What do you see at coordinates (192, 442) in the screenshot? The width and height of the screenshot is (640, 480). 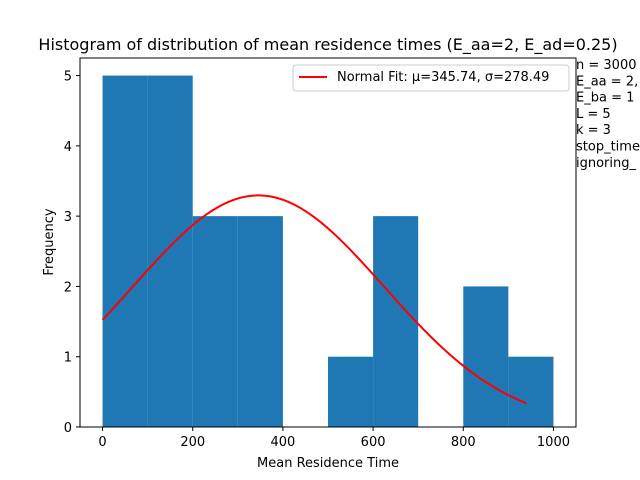 I see `x-tick-label: 200` at bounding box center [192, 442].